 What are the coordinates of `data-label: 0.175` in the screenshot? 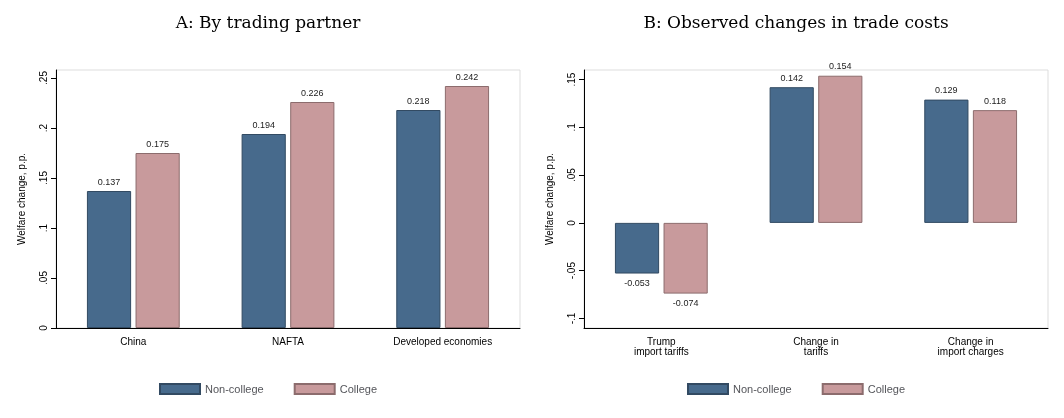 It's located at (157, 143).